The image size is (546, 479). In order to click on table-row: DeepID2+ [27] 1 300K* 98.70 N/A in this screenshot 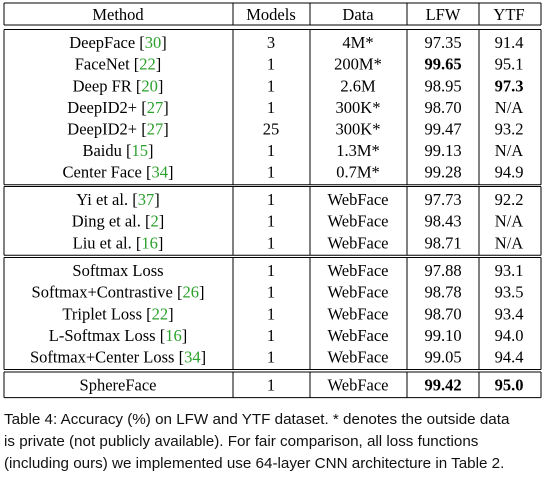, I will do `click(295, 107)`.